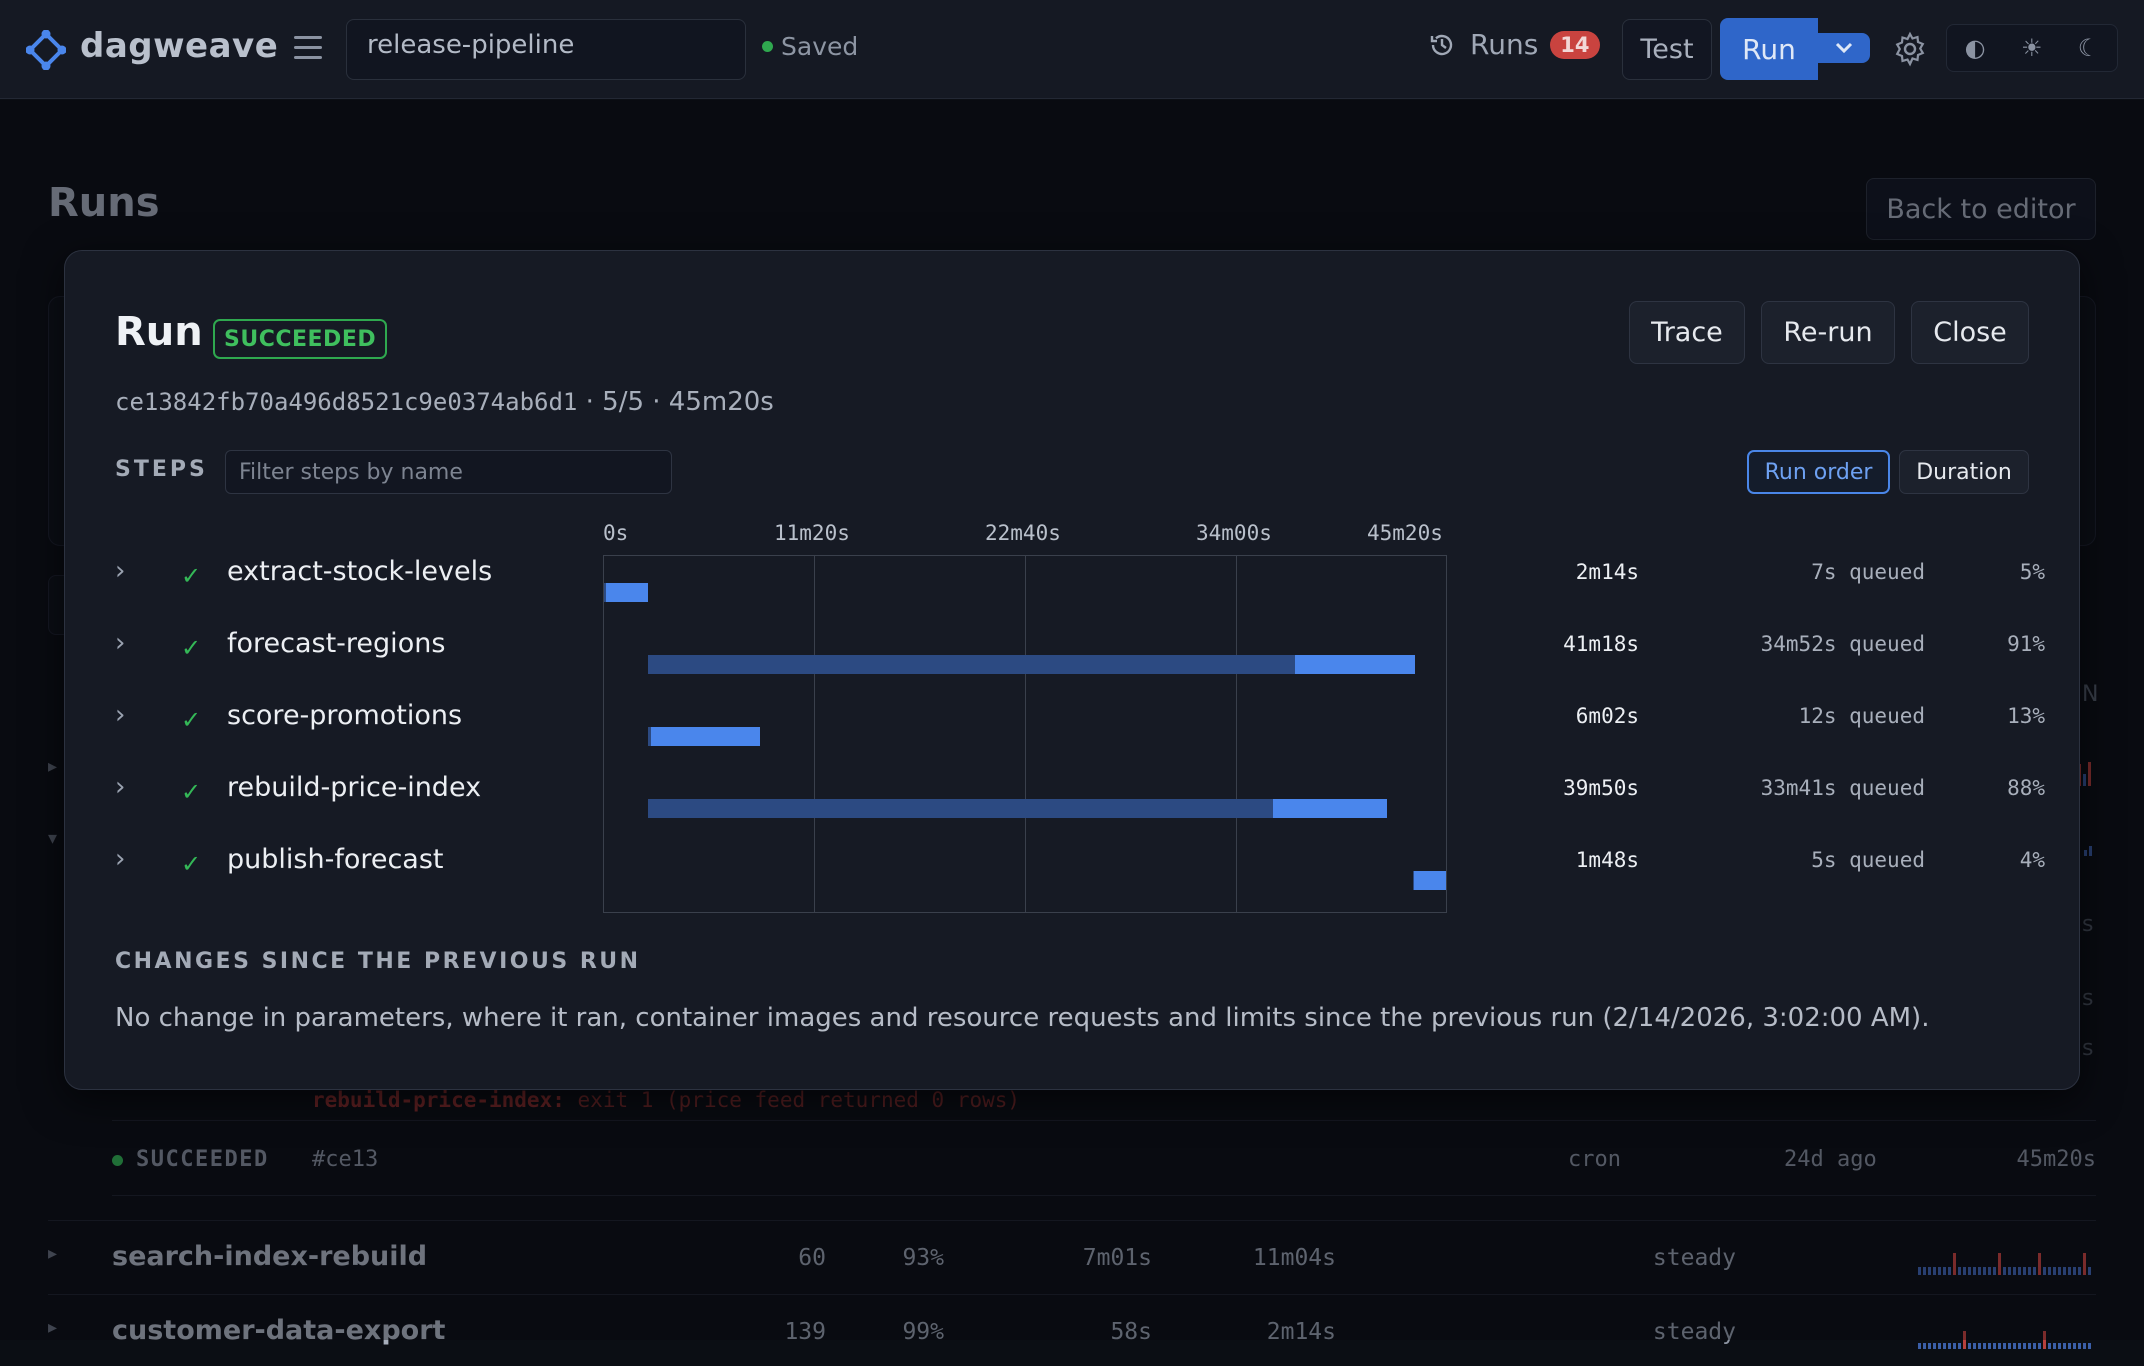  I want to click on back-to-editor-button: Back to editor, so click(1981, 209).